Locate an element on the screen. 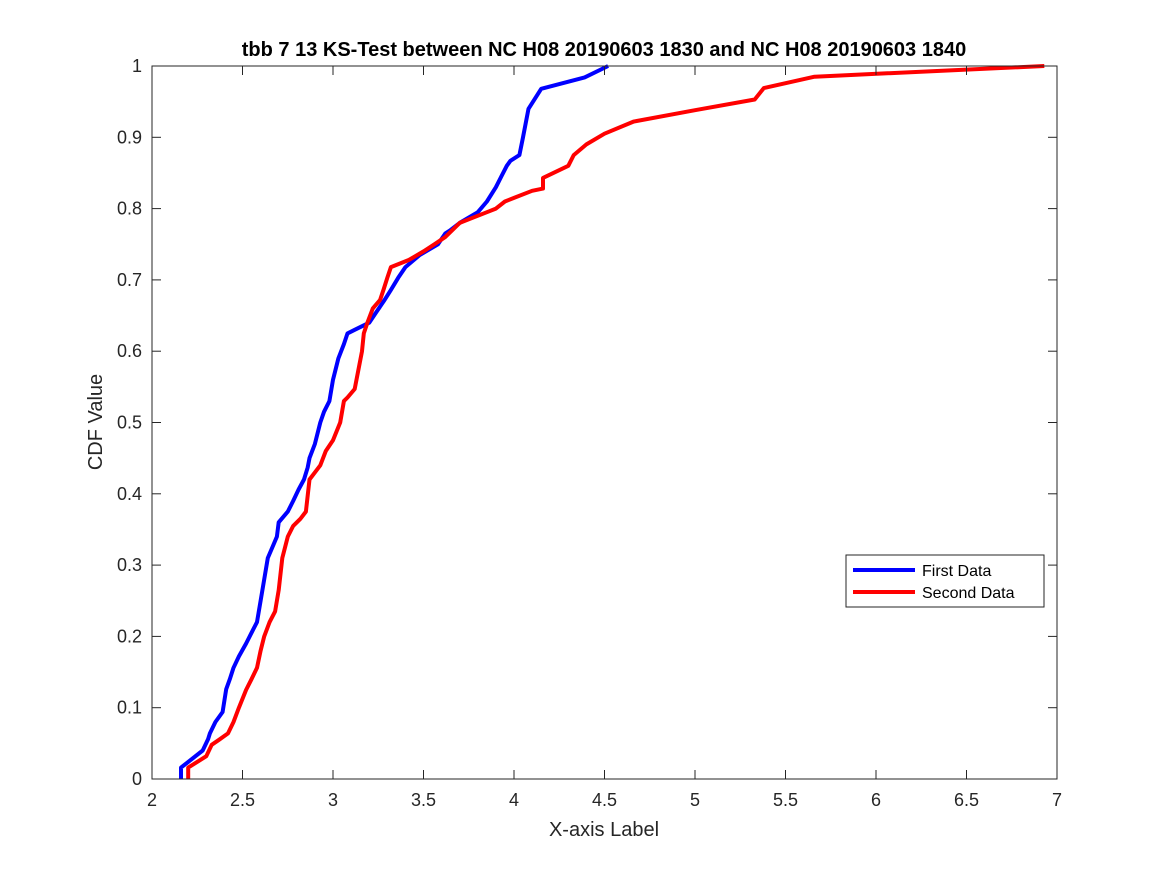  y-tick-label: 0.5 is located at coordinates (129, 423).